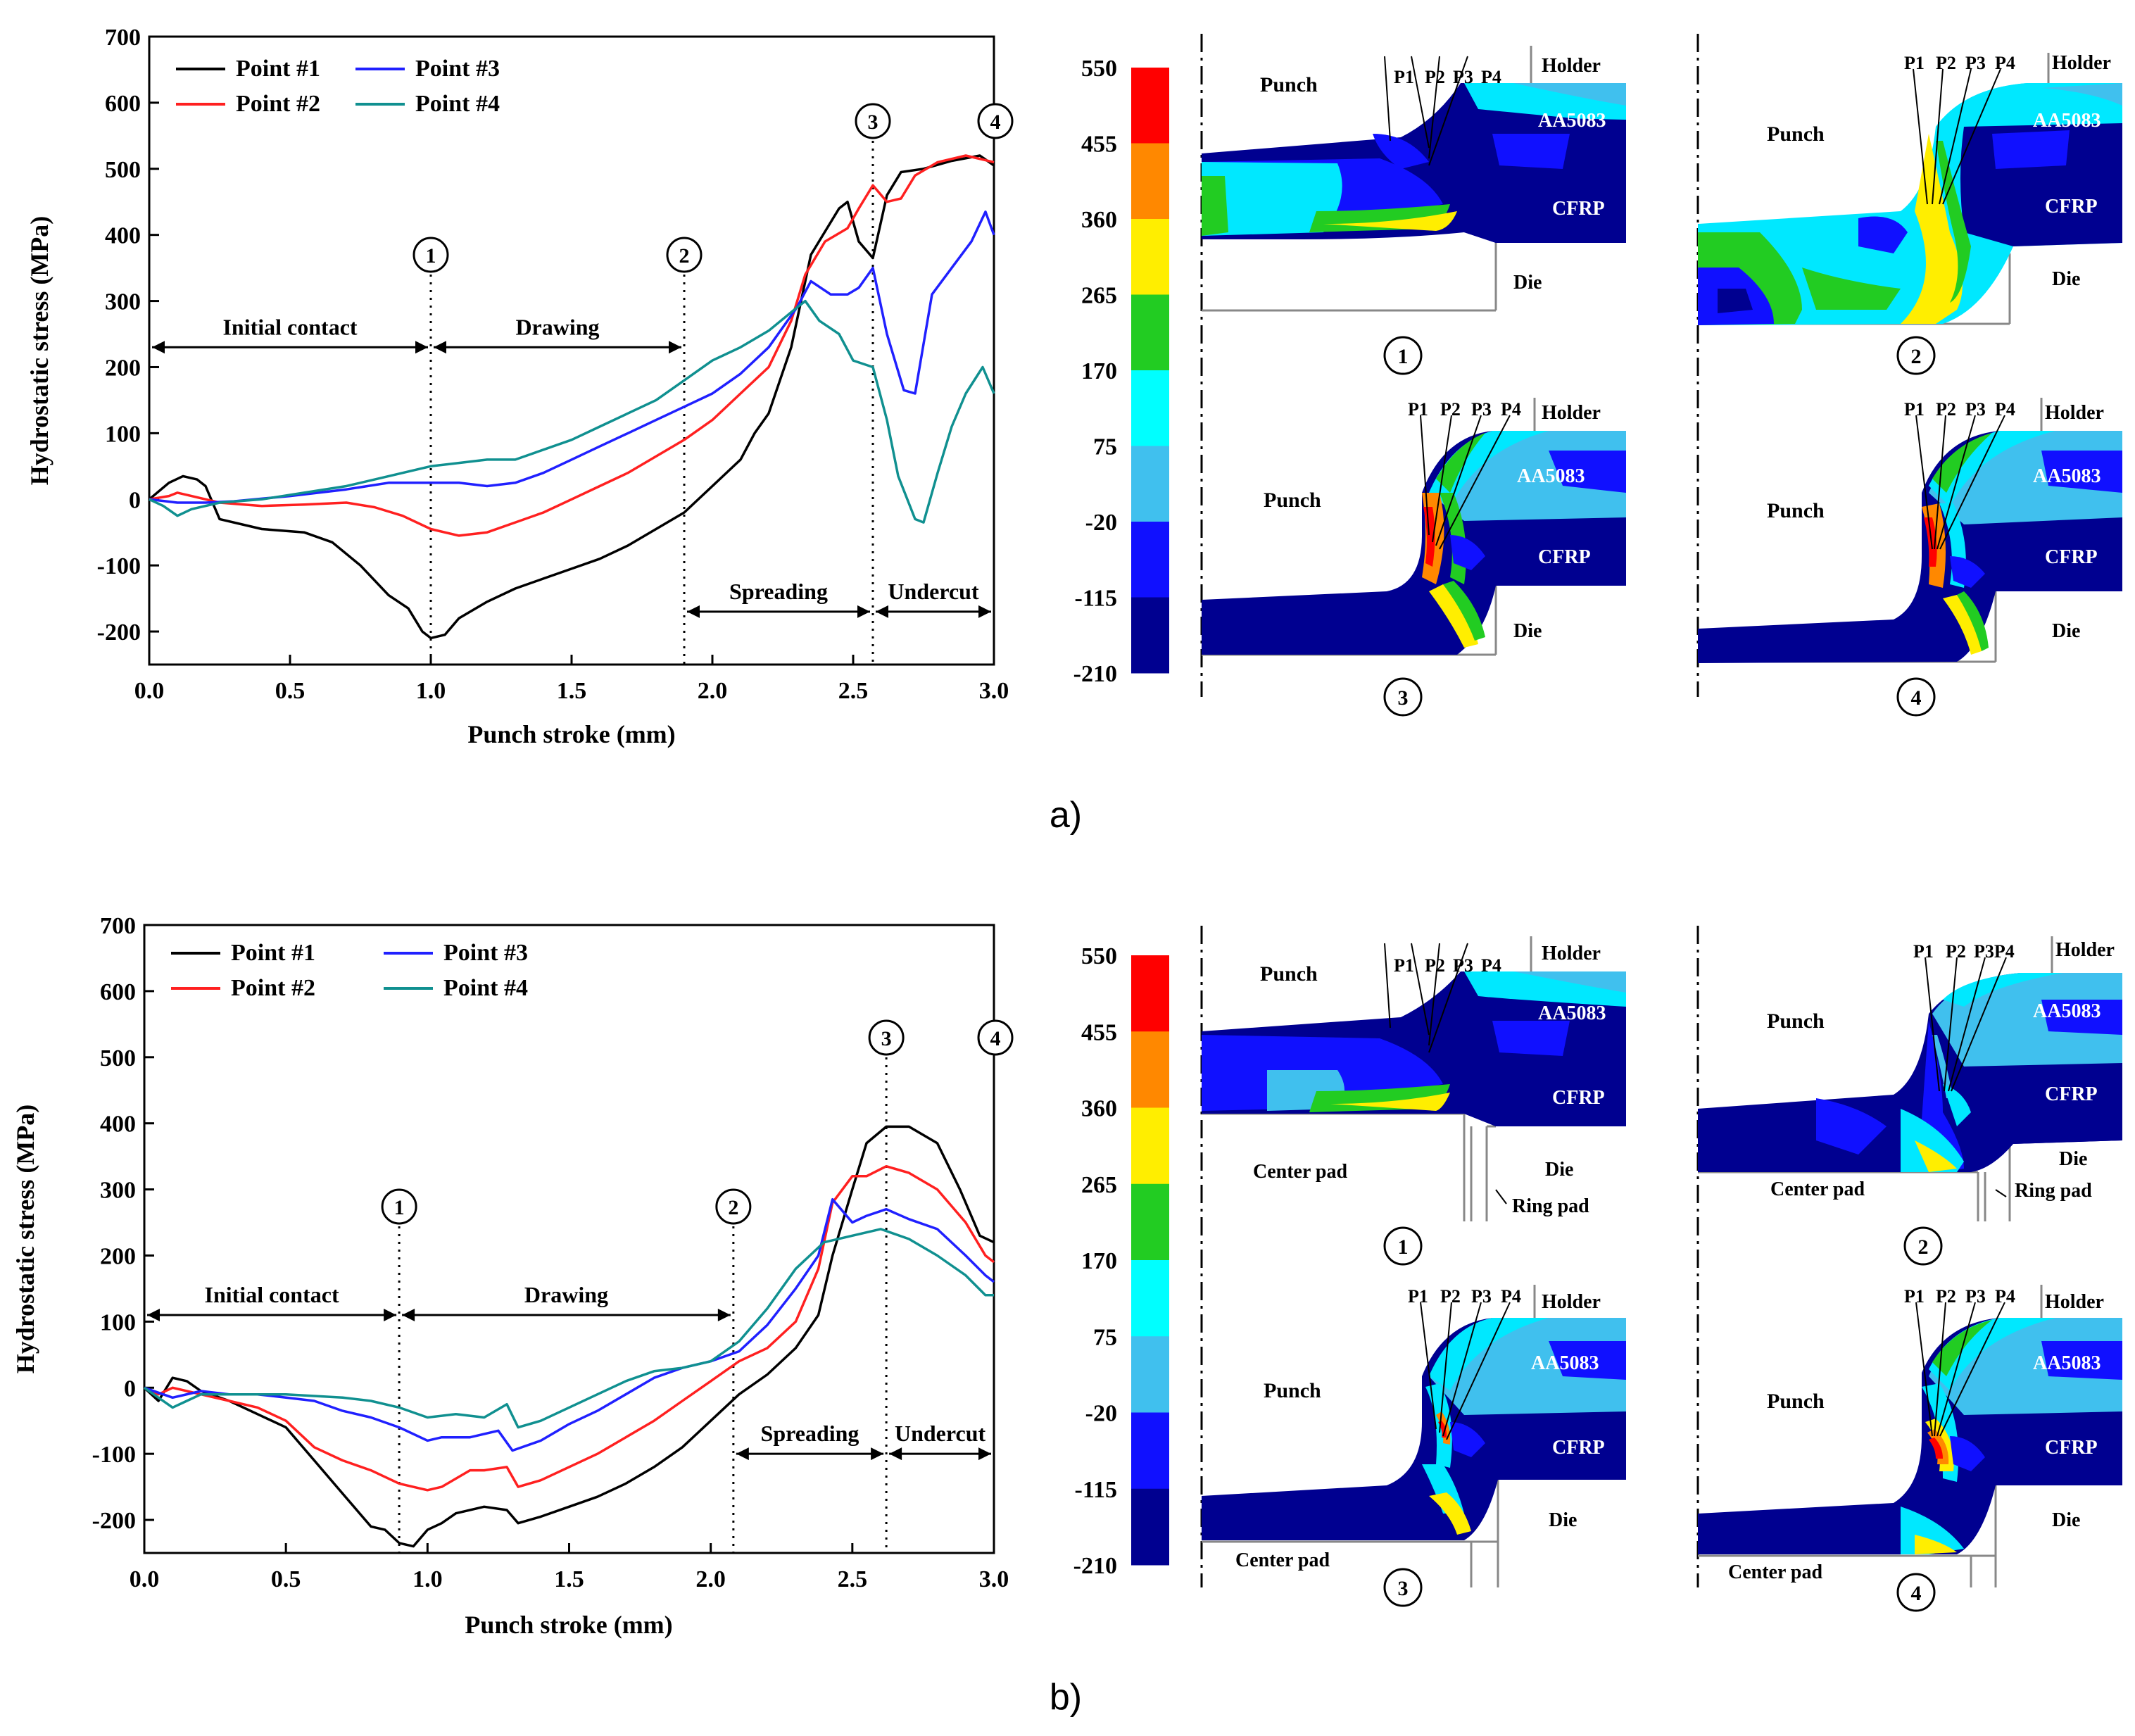  I want to click on fe-b2-sheet-label: AA5083, so click(2067, 1011).